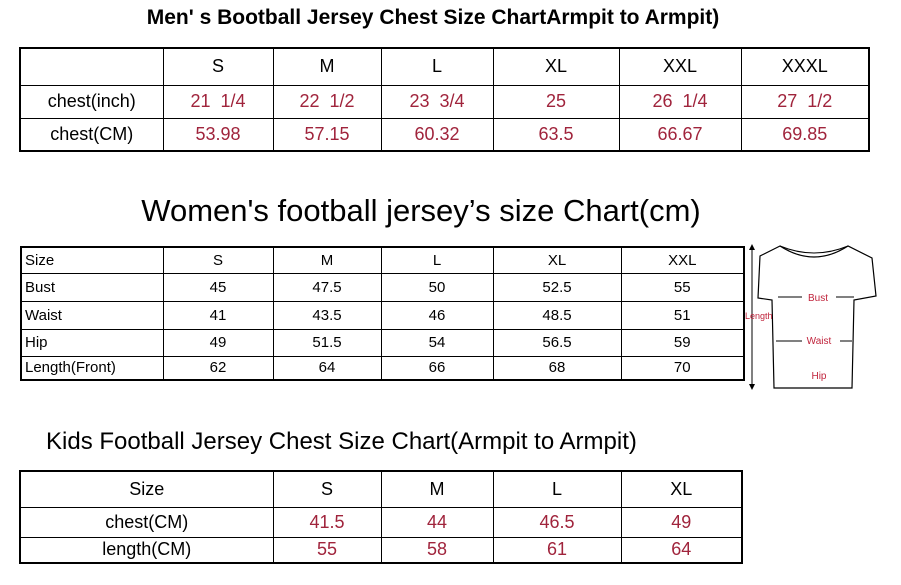 This screenshot has height=585, width=901. I want to click on length-label: Length, so click(759, 316).